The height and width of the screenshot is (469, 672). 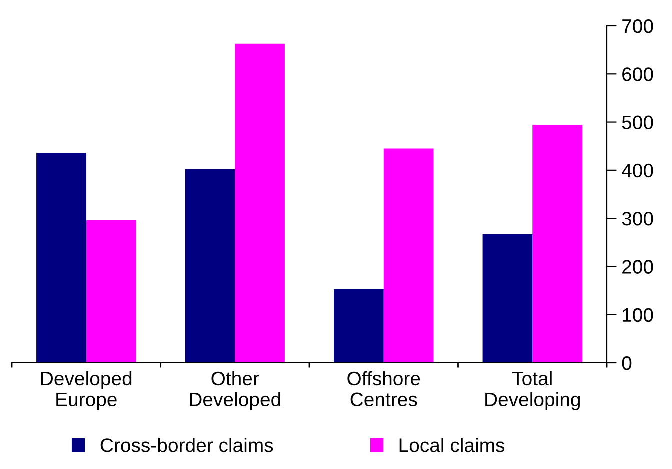 What do you see at coordinates (187, 445) in the screenshot?
I see `legend-label: Cross-border claims` at bounding box center [187, 445].